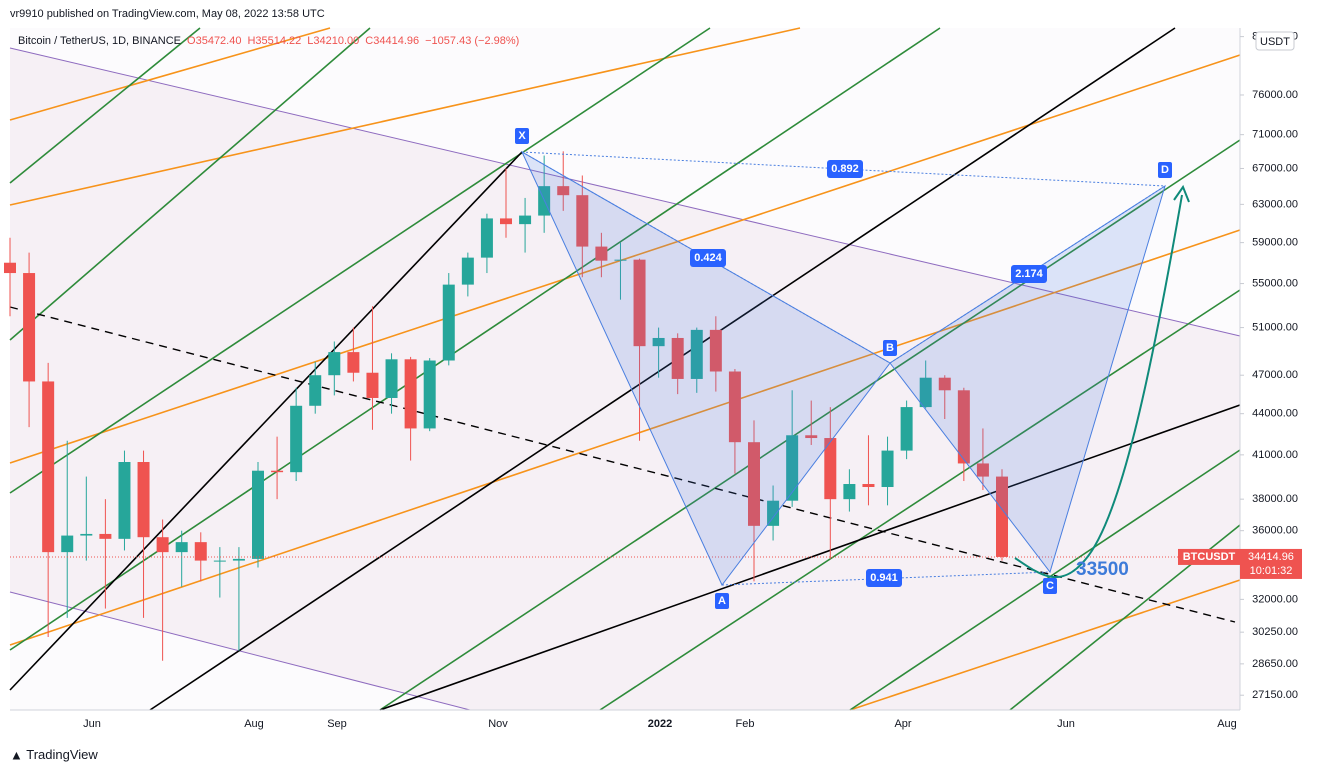  I want to click on arrow-head, so click(1181, 193).